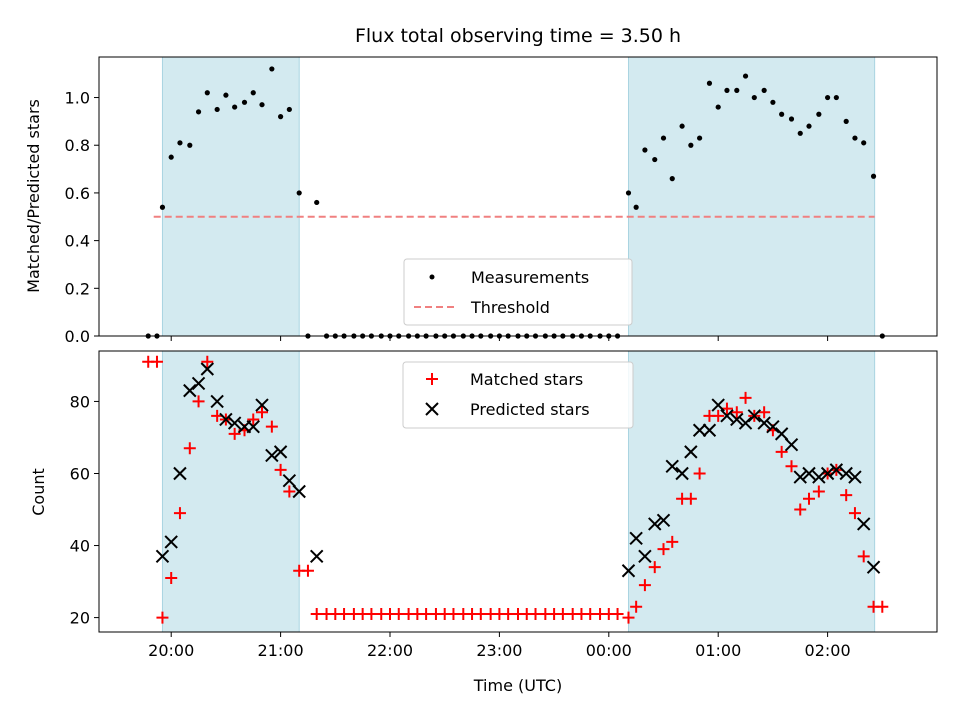  What do you see at coordinates (77, 193) in the screenshot?
I see `top-y-tick-label: 0.6` at bounding box center [77, 193].